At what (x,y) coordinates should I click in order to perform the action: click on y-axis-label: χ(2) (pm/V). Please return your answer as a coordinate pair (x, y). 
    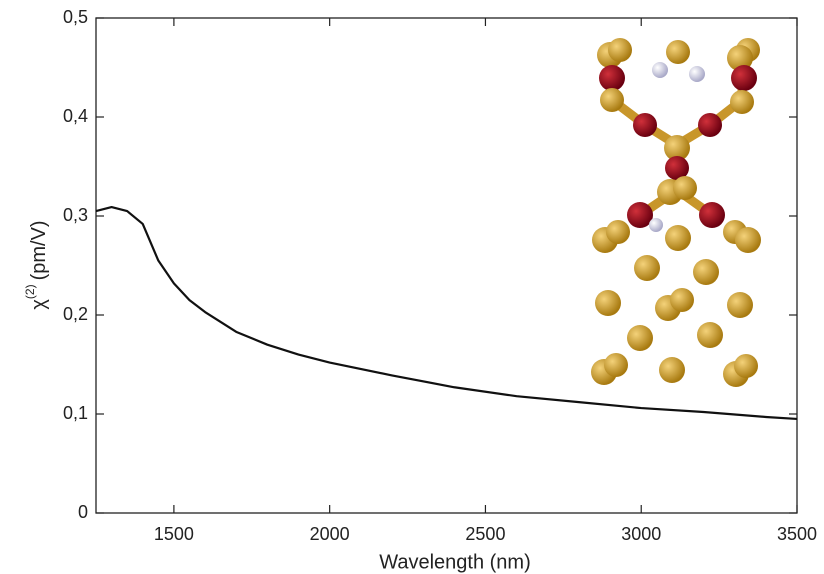
    Looking at the image, I should click on (36, 264).